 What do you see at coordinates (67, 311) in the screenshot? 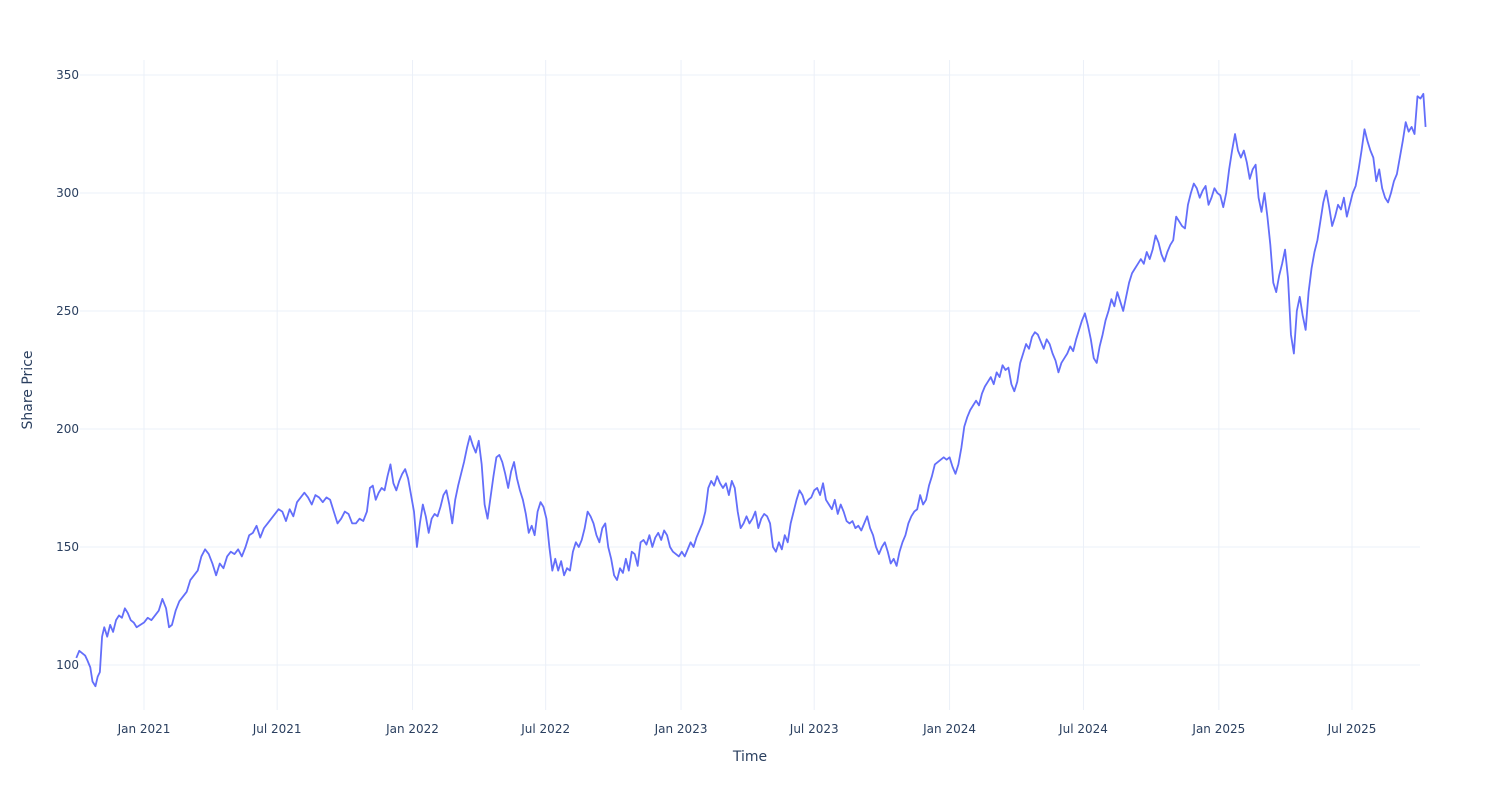
I see `y-tick-label: 250` at bounding box center [67, 311].